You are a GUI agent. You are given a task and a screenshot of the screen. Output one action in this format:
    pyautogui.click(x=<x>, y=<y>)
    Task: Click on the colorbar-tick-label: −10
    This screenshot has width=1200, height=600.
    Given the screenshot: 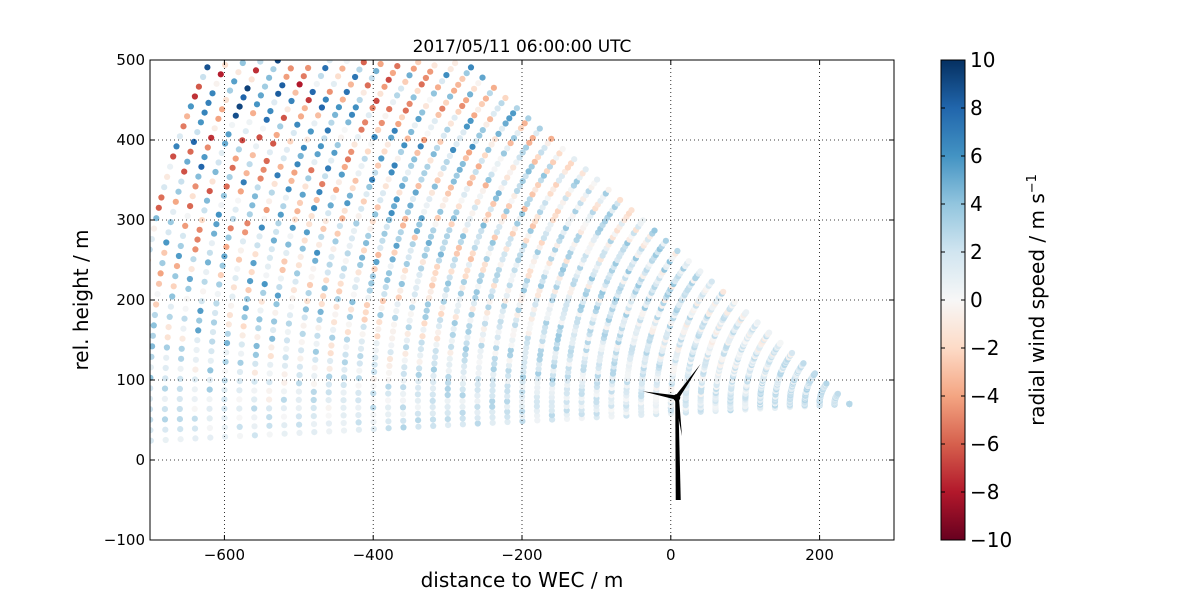 What is the action you would take?
    pyautogui.click(x=991, y=540)
    